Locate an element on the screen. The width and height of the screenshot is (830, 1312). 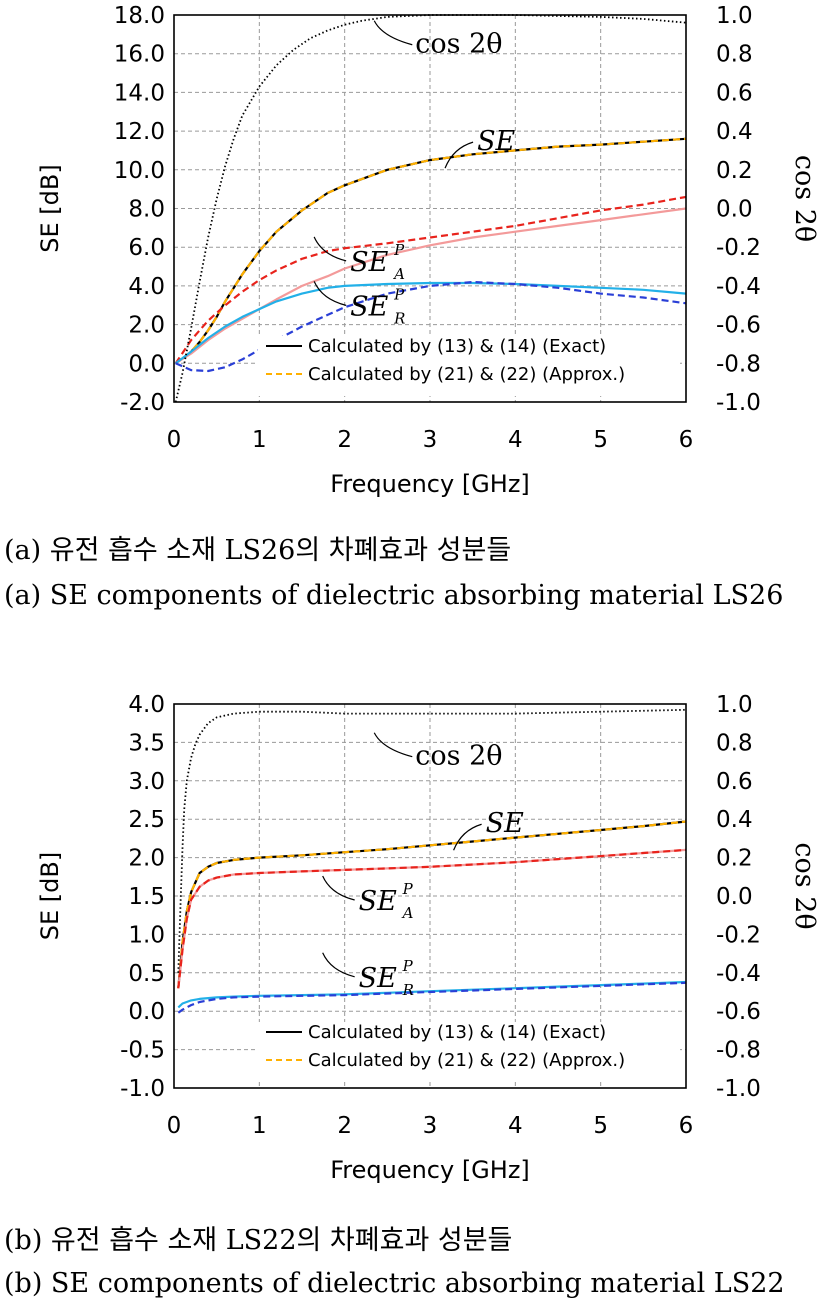
y-tick-label: 3.0 is located at coordinates (146, 782).